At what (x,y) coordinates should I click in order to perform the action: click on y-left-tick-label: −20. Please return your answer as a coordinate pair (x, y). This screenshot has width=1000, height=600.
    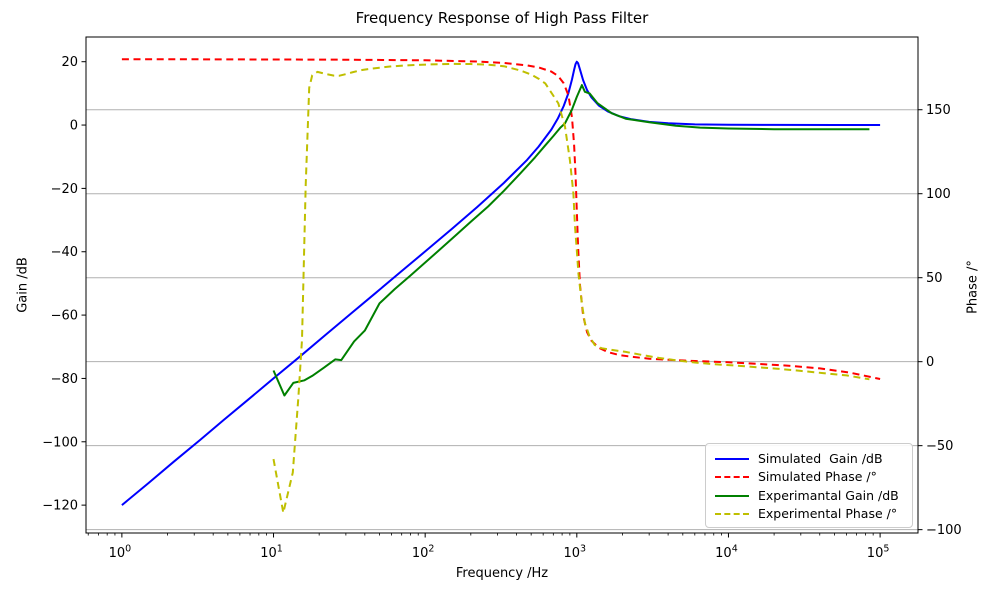
    Looking at the image, I should click on (64, 189).